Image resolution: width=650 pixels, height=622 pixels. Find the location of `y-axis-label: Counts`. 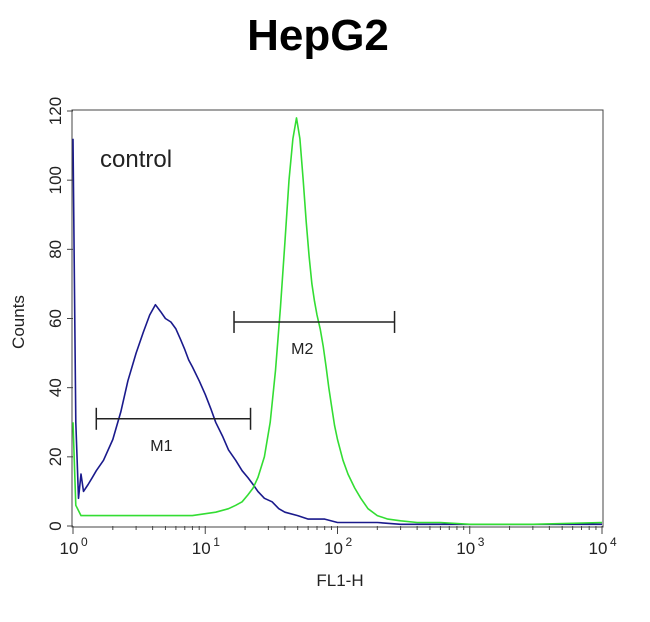

y-axis-label: Counts is located at coordinates (18, 322).